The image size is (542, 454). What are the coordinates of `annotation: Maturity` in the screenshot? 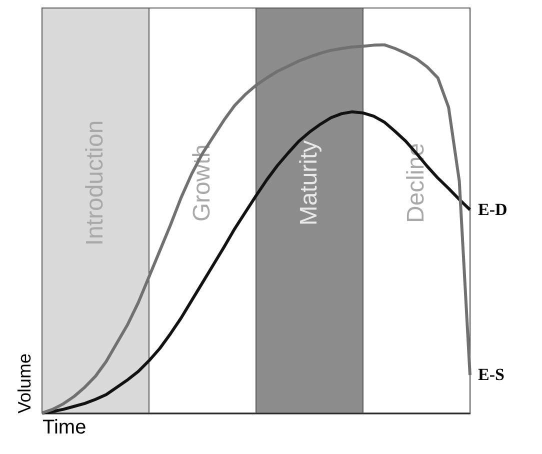 It's located at (309, 183).